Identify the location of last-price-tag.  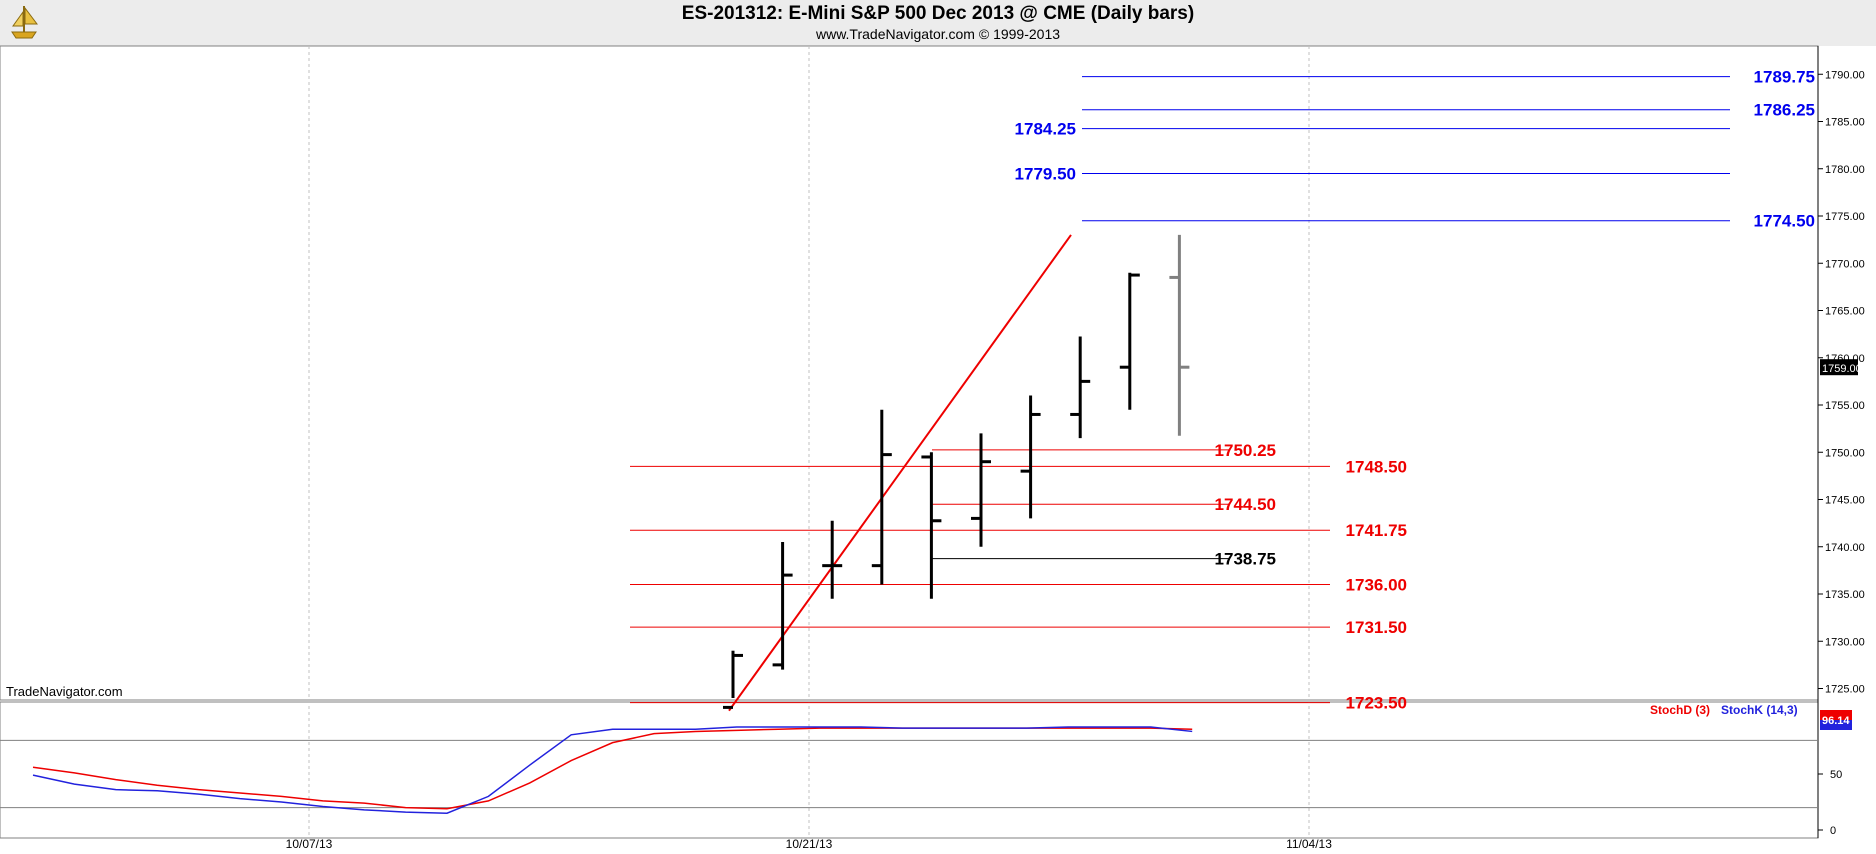
(1839, 367).